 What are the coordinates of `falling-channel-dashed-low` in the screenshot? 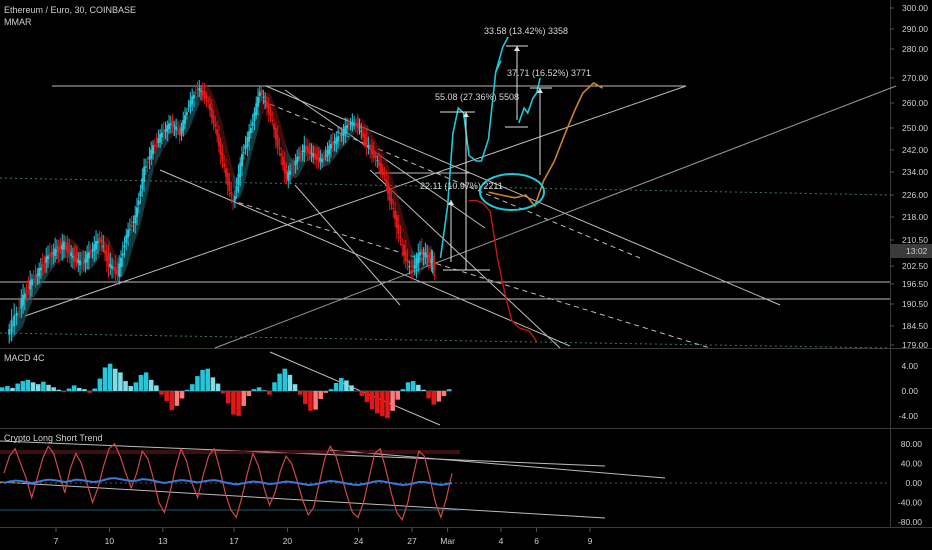 It's located at (470, 274).